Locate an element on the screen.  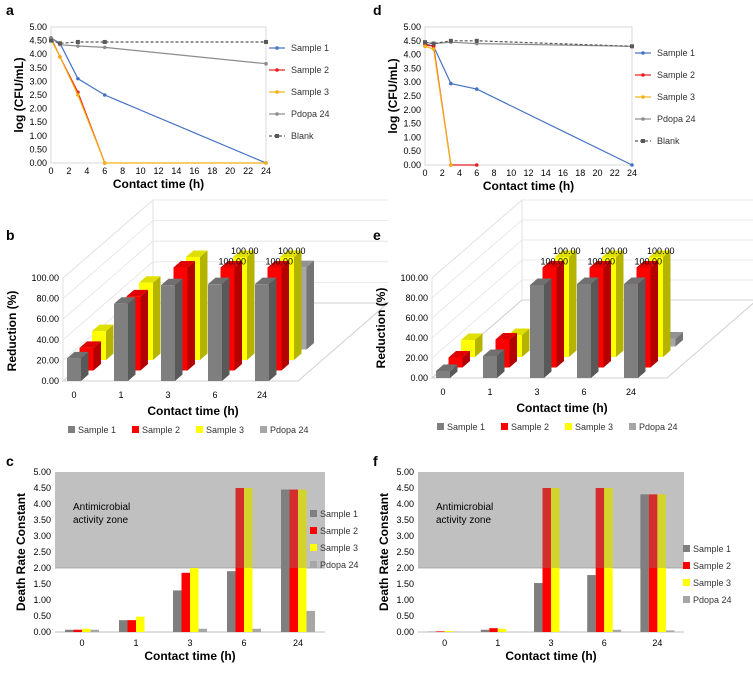
y-tick-label: 4.00 is located at coordinates (42, 504).